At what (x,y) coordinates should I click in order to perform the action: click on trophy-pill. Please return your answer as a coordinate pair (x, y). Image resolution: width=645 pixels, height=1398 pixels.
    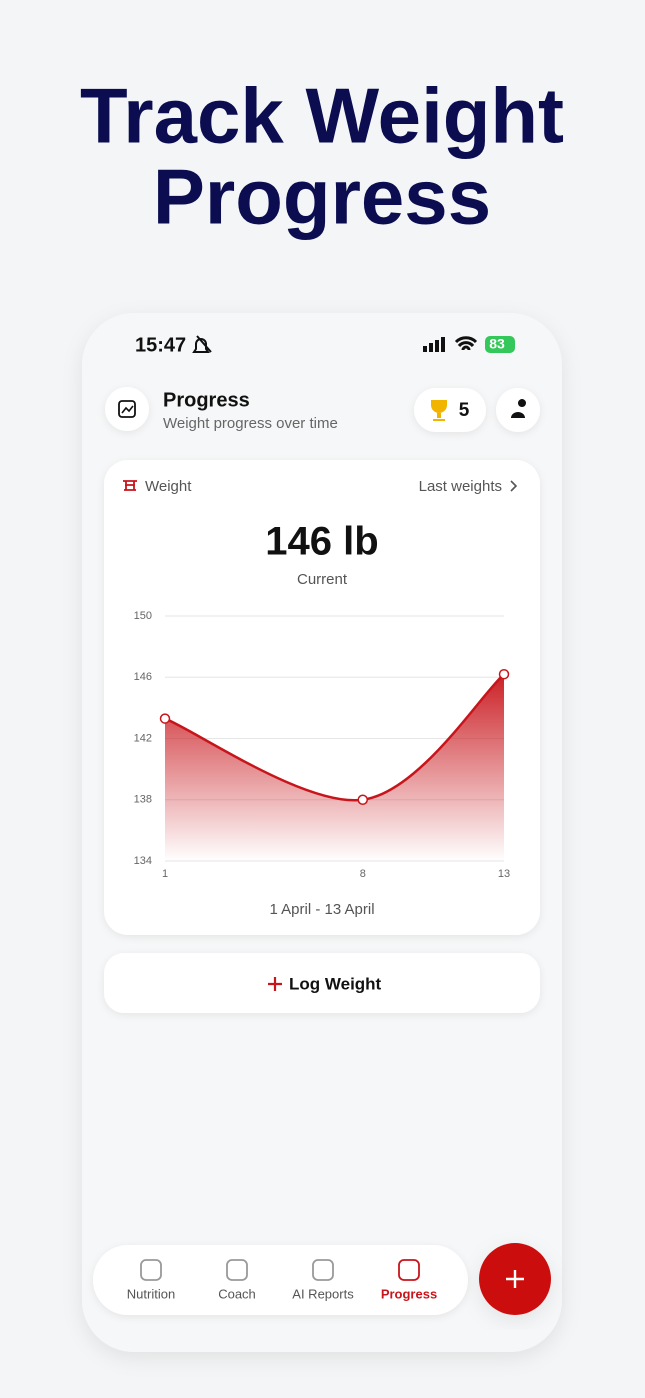
    Looking at the image, I should click on (450, 410).